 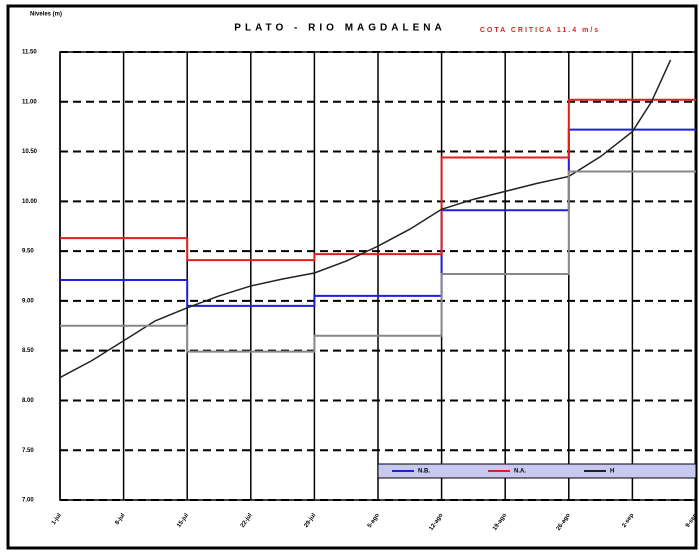 What do you see at coordinates (29, 53) in the screenshot?
I see `y-tick-label: 11.50` at bounding box center [29, 53].